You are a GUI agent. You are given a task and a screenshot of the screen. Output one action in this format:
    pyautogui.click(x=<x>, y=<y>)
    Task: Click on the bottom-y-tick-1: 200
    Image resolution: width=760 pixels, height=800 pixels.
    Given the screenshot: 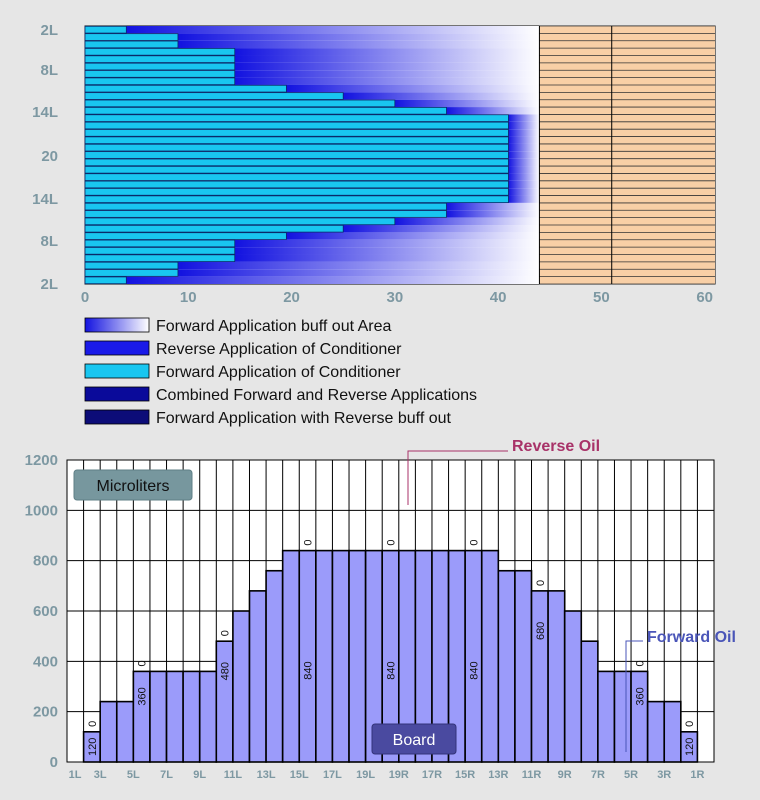 What is the action you would take?
    pyautogui.click(x=45, y=712)
    